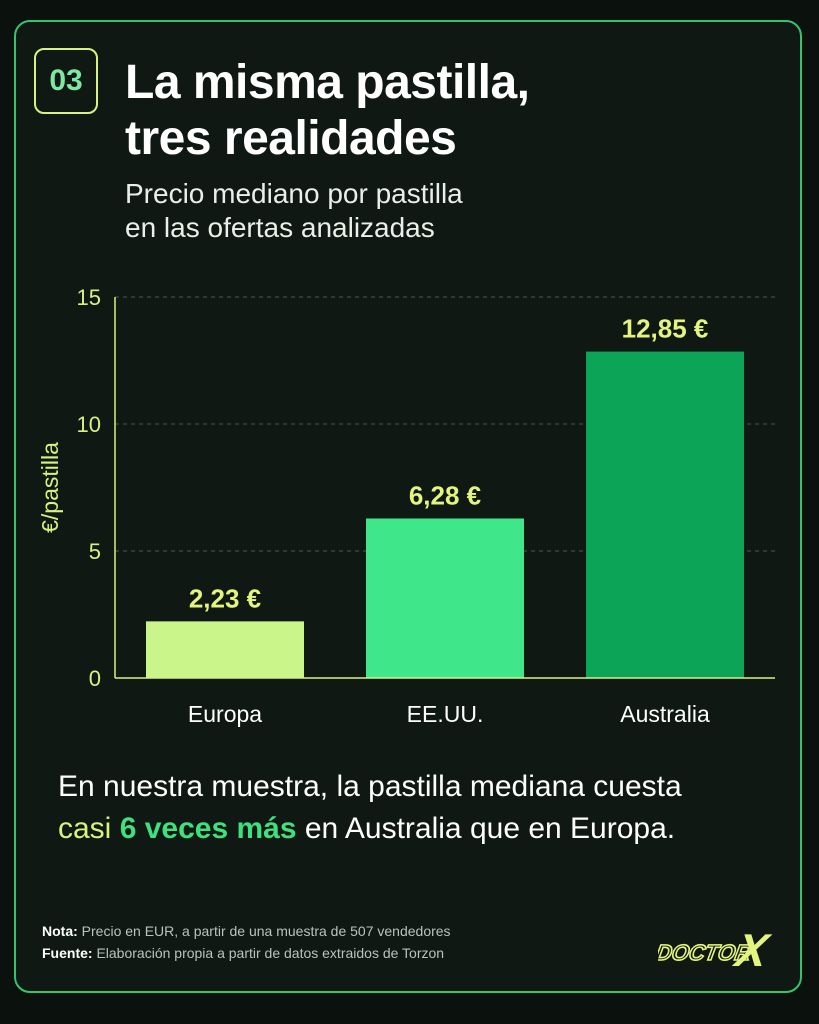  What do you see at coordinates (89, 297) in the screenshot?
I see `y-tick-label: 15` at bounding box center [89, 297].